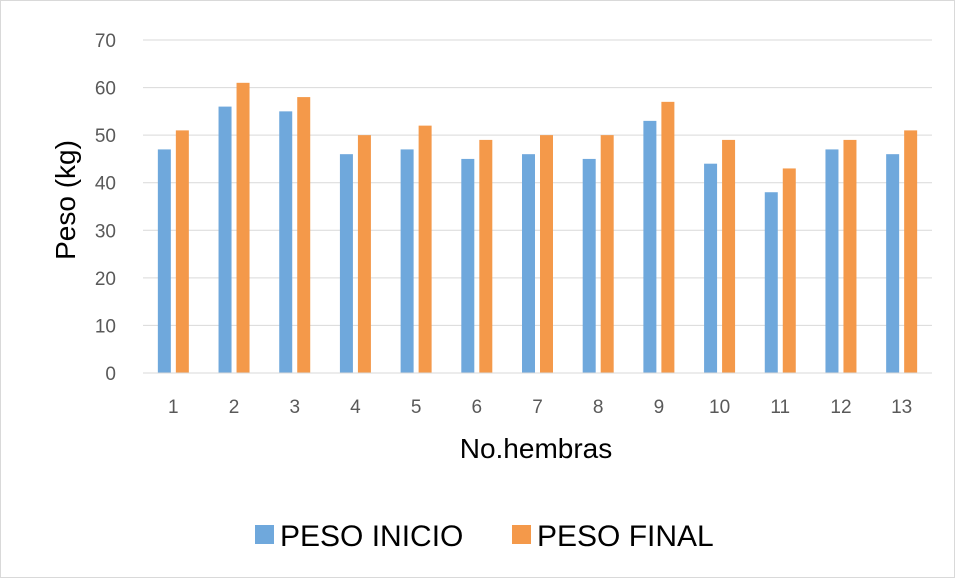 The width and height of the screenshot is (955, 578). What do you see at coordinates (355, 407) in the screenshot?
I see `x-tick-label: 4` at bounding box center [355, 407].